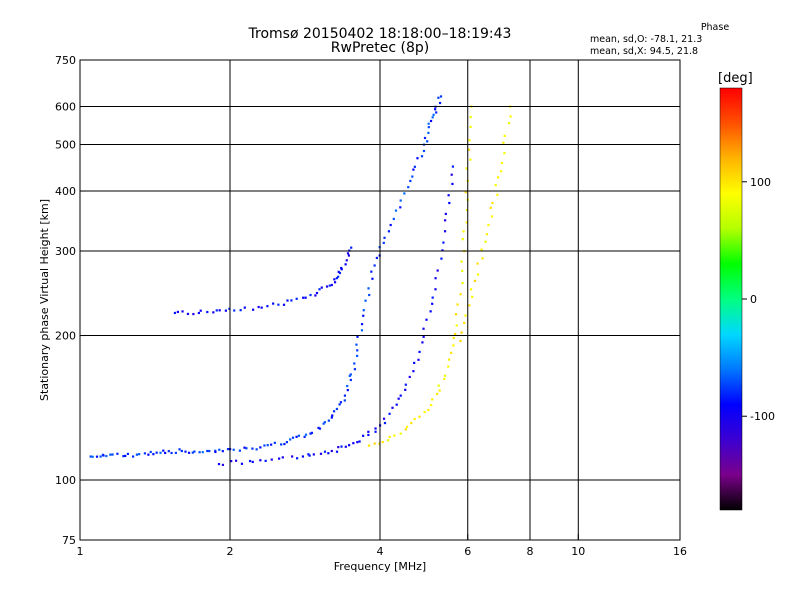  I want to click on x-axis: 1 2 4 6 8 10 16, so click(382, 546).